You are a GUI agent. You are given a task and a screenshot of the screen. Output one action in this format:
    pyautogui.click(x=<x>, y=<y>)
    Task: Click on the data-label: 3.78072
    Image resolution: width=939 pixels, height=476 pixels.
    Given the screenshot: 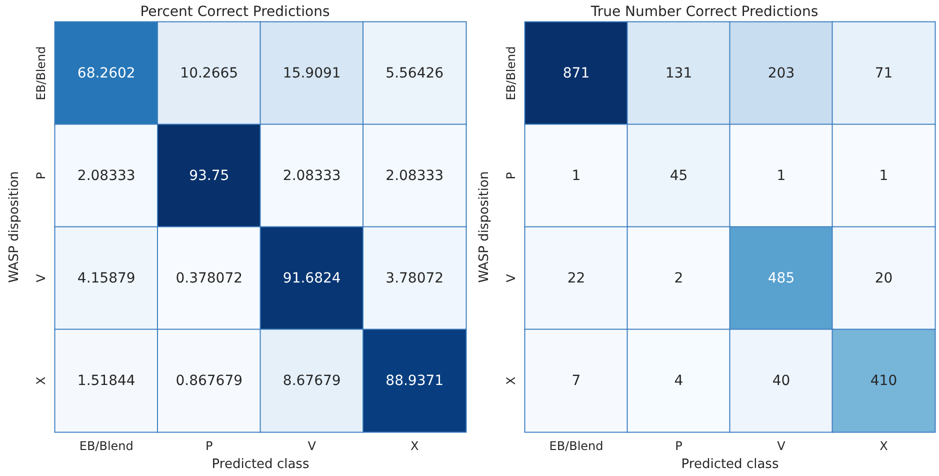 What is the action you would take?
    pyautogui.click(x=415, y=278)
    